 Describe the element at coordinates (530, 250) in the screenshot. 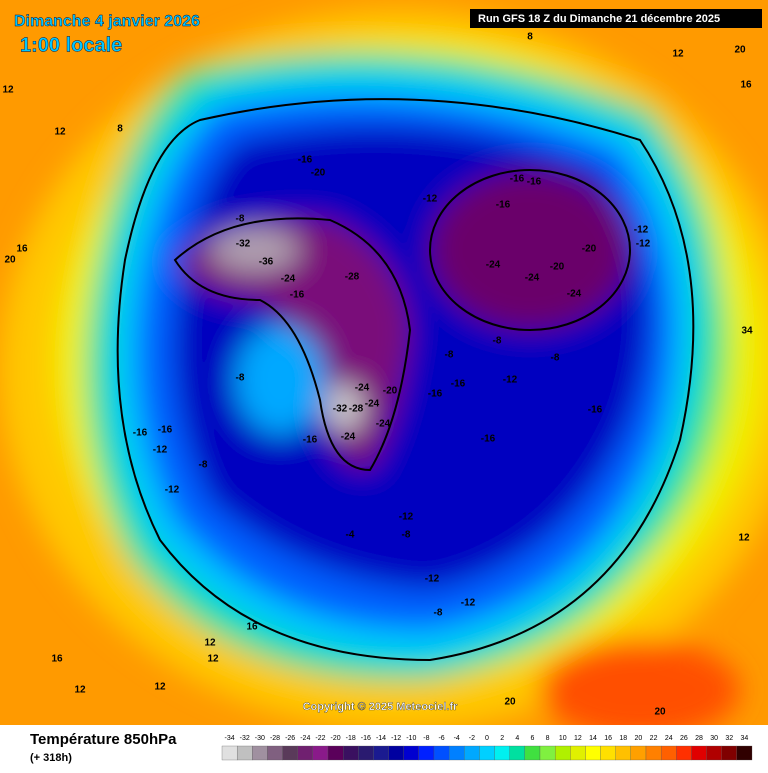

I see `isotherm` at that location.